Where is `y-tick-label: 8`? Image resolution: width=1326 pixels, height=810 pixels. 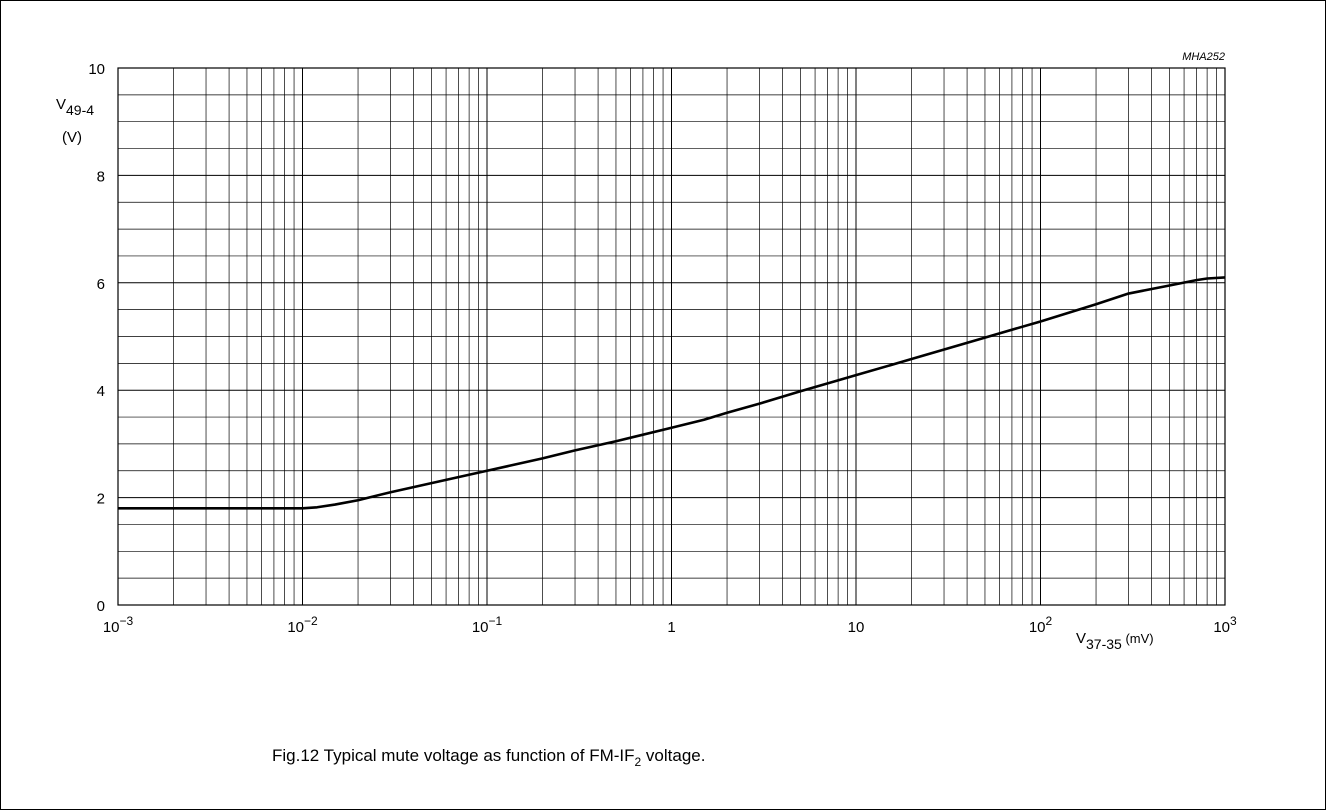 y-tick-label: 8 is located at coordinates (101, 176).